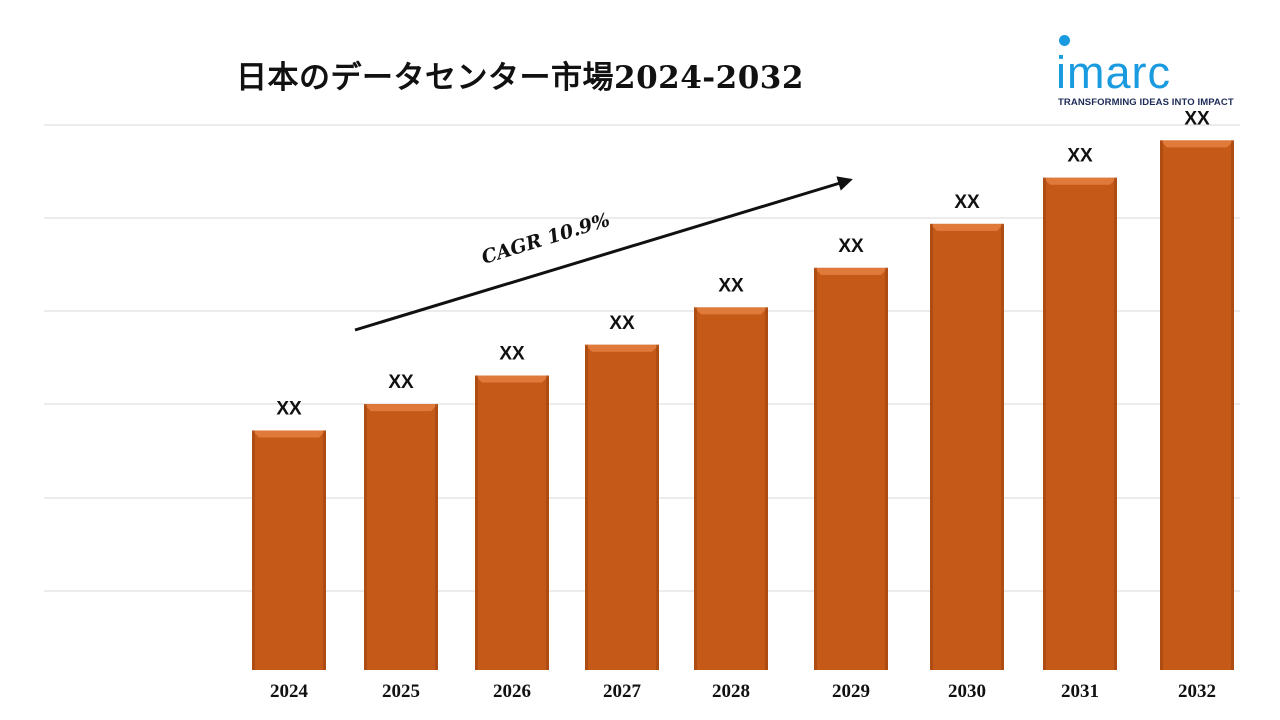 The image size is (1280, 720). What do you see at coordinates (622, 691) in the screenshot?
I see `x-tick-label: 2027` at bounding box center [622, 691].